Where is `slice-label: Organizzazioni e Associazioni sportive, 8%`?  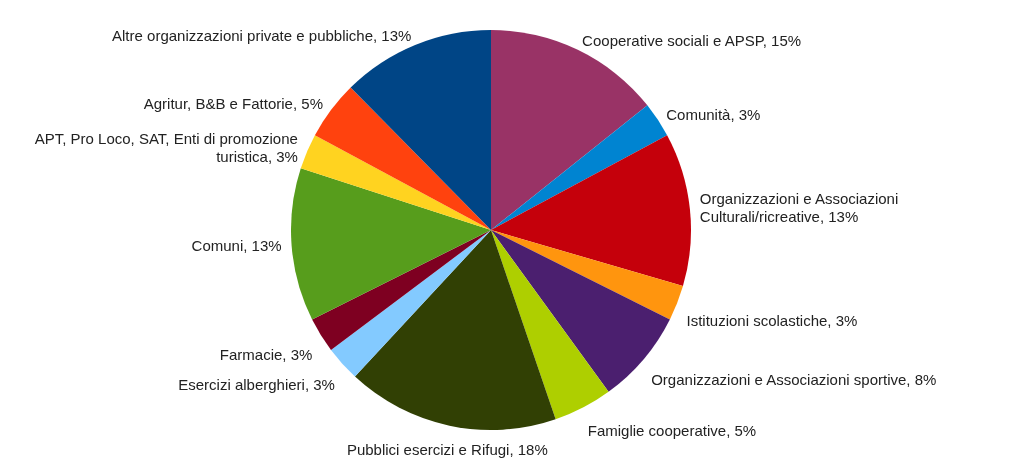 slice-label: Organizzazioni e Associazioni sportive, 8% is located at coordinates (794, 380).